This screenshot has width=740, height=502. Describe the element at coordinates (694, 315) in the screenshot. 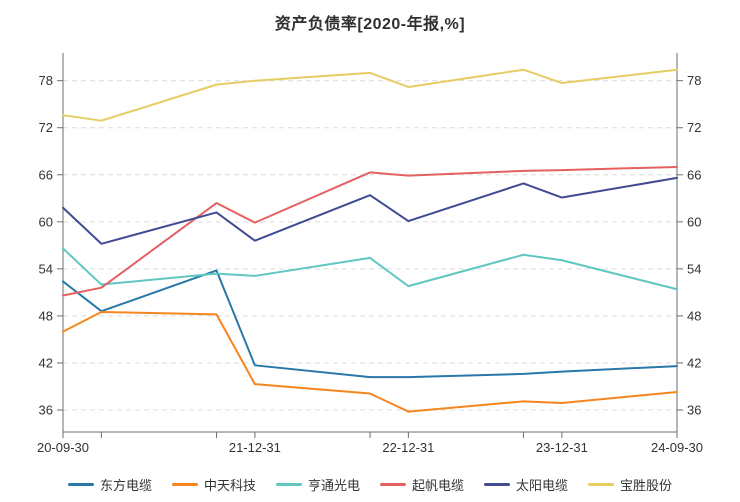

I see `y-tick-label-right: 48` at that location.